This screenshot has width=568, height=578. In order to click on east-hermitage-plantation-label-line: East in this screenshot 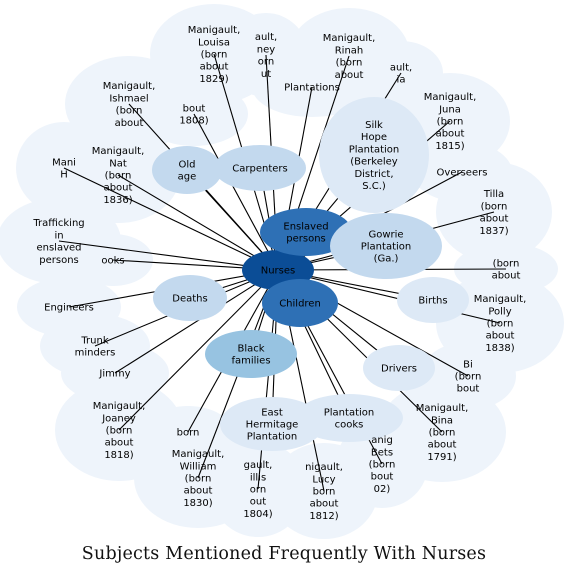, I will do `click(272, 412)`.